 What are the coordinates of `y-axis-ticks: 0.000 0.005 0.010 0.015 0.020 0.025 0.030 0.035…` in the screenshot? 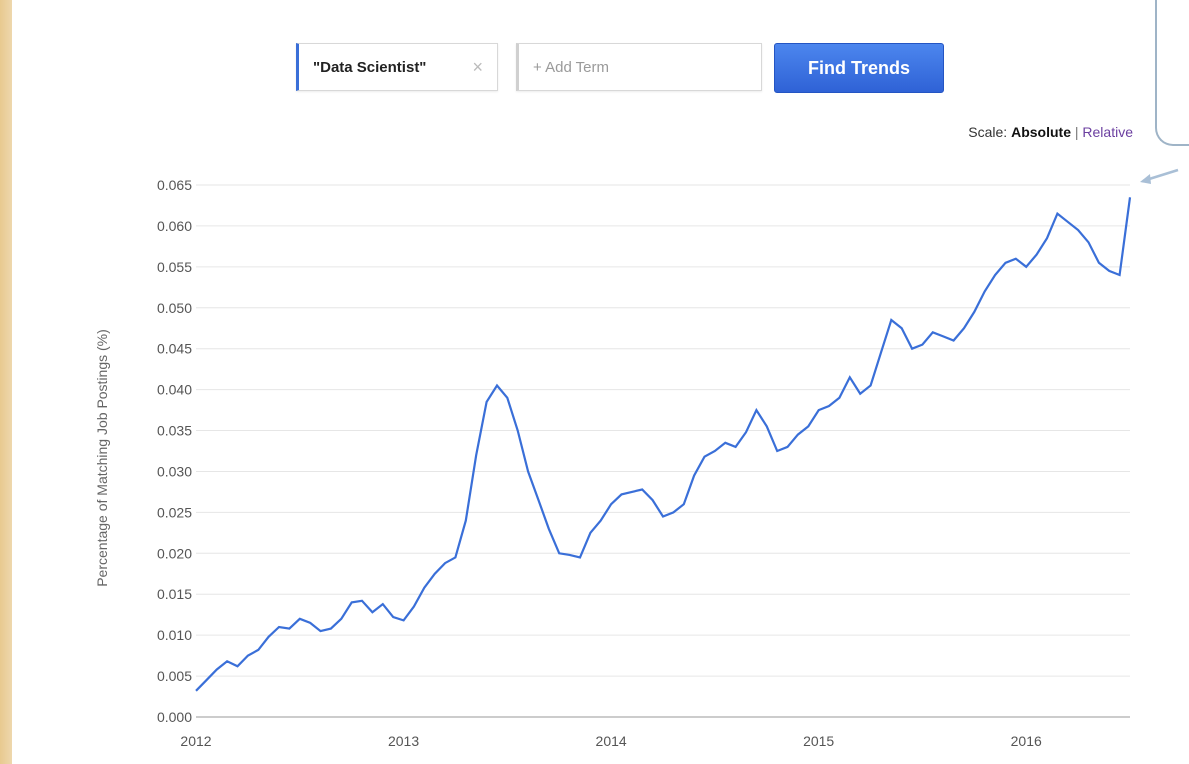 It's located at (174, 451).